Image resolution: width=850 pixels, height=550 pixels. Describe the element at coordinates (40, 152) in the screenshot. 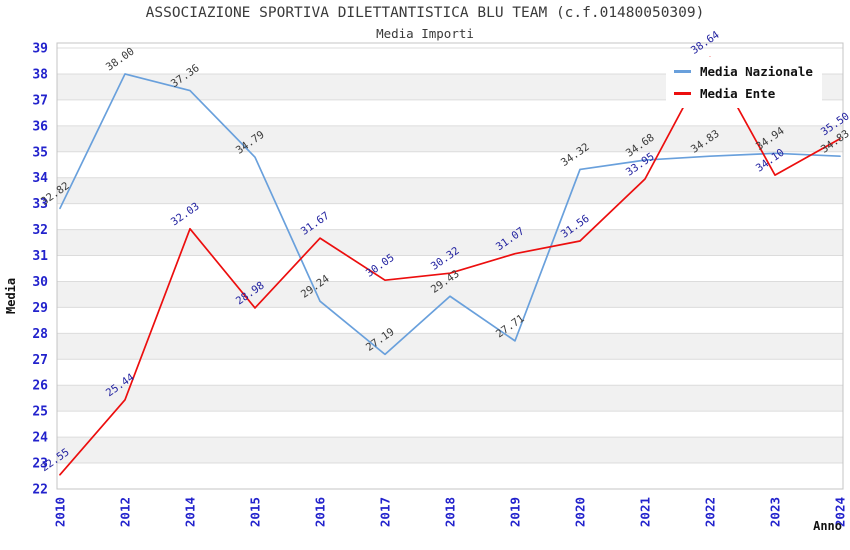

I see `y-tick-label: 35` at that location.